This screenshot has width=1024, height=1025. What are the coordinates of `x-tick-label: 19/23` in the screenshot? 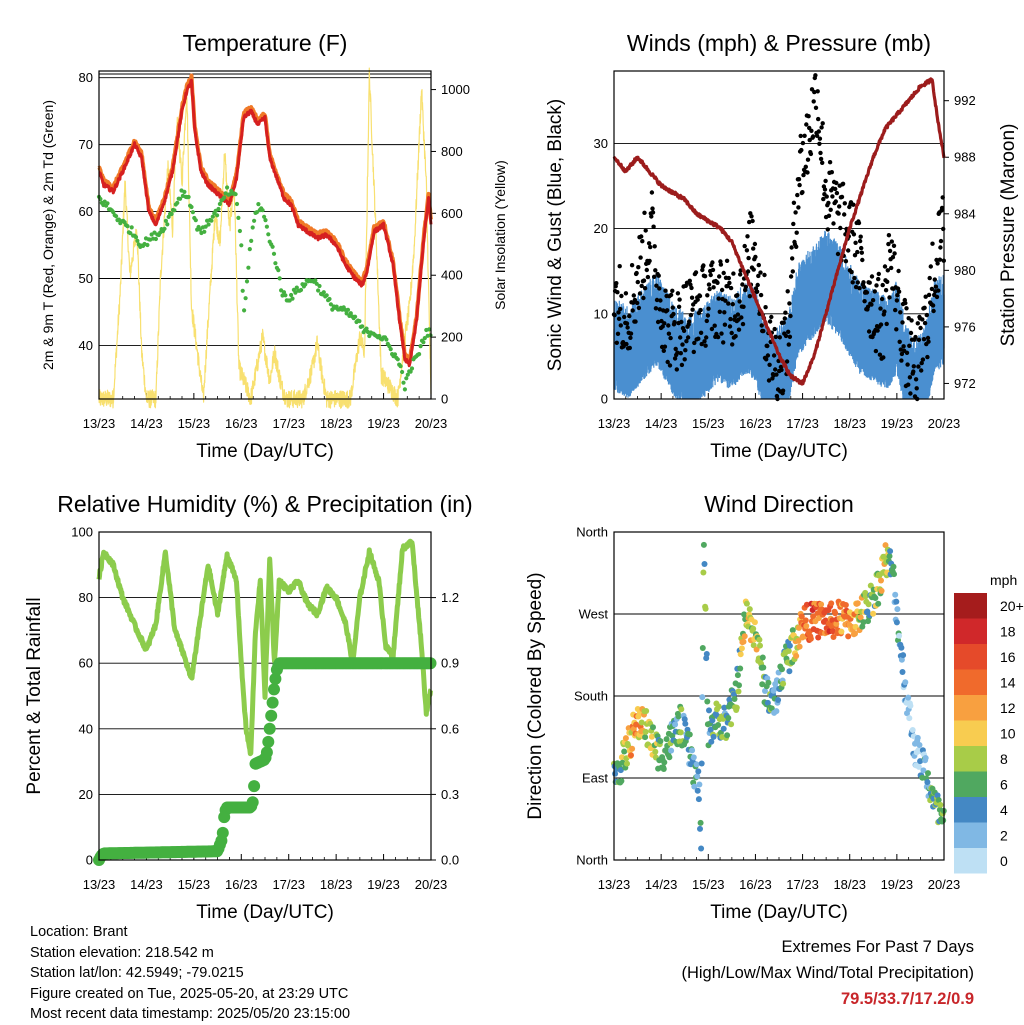 It's located at (383, 884).